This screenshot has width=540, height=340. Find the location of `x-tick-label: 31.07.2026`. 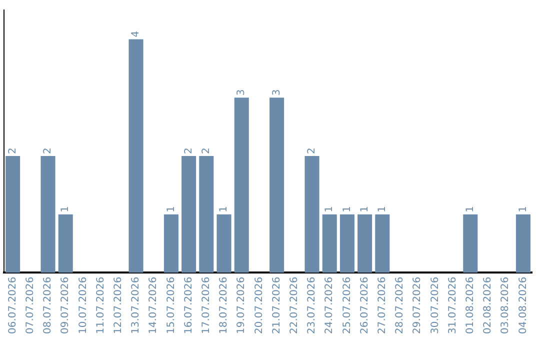

x-tick-label: 31.07.2026 is located at coordinates (452, 305).